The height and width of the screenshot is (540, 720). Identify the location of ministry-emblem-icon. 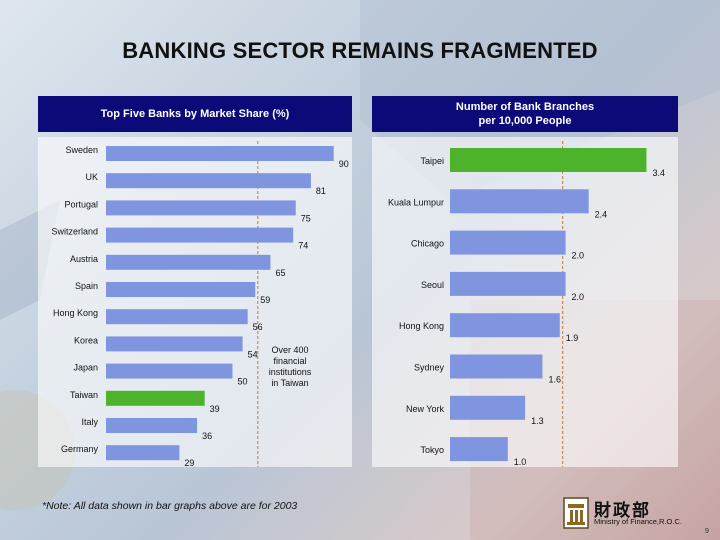
(576, 513).